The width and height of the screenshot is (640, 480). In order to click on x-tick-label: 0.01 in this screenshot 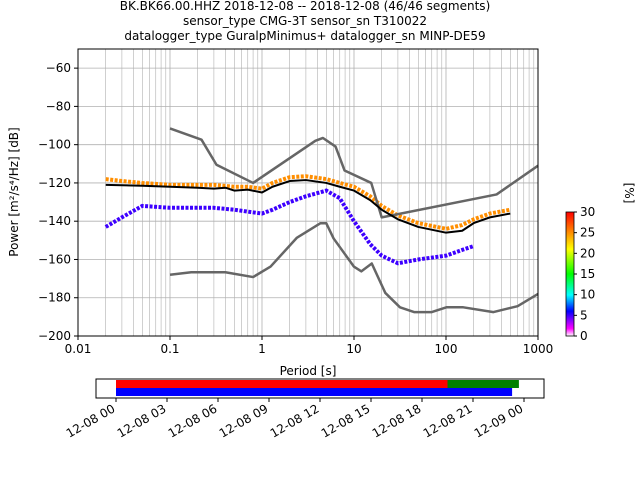, I will do `click(78, 349)`.